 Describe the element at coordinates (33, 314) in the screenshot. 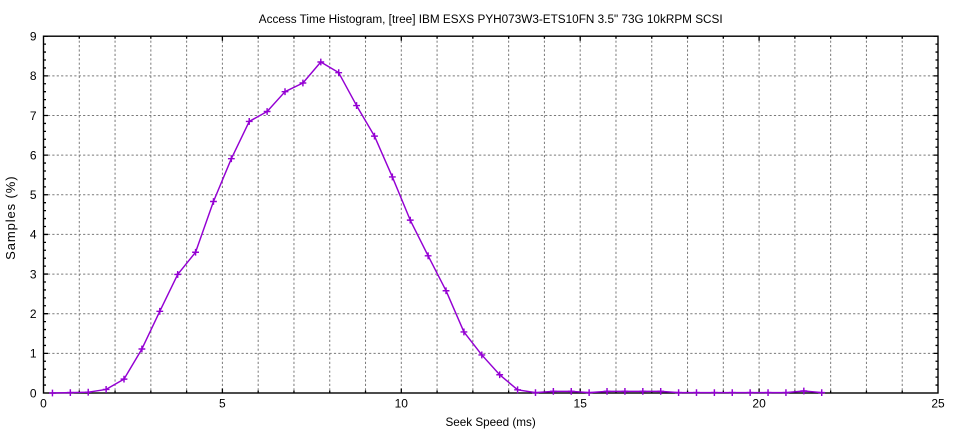

I see `svg-text: 2` at that location.